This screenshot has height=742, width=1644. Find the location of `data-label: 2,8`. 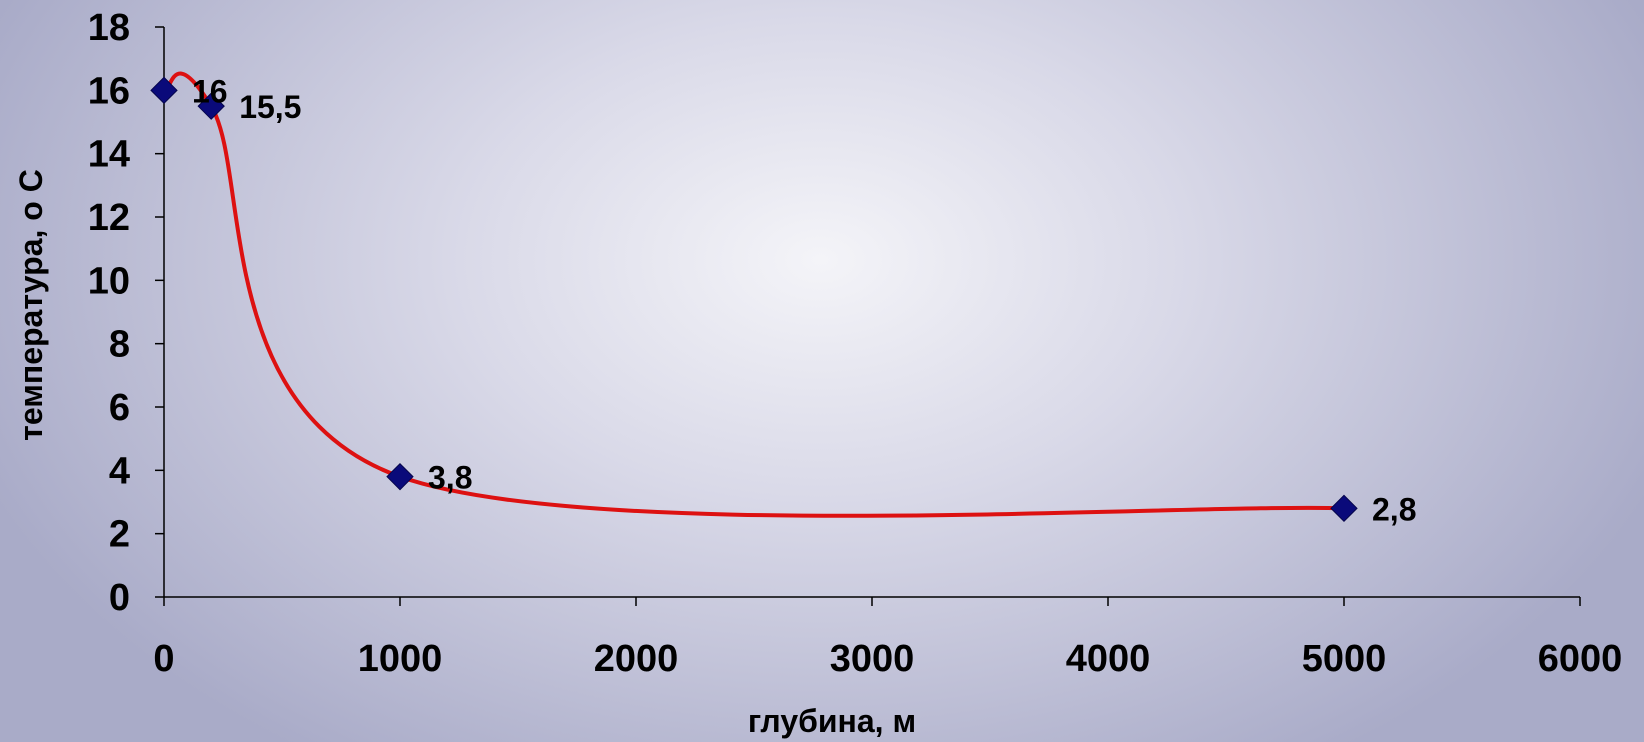

data-label: 2,8 is located at coordinates (1394, 509).